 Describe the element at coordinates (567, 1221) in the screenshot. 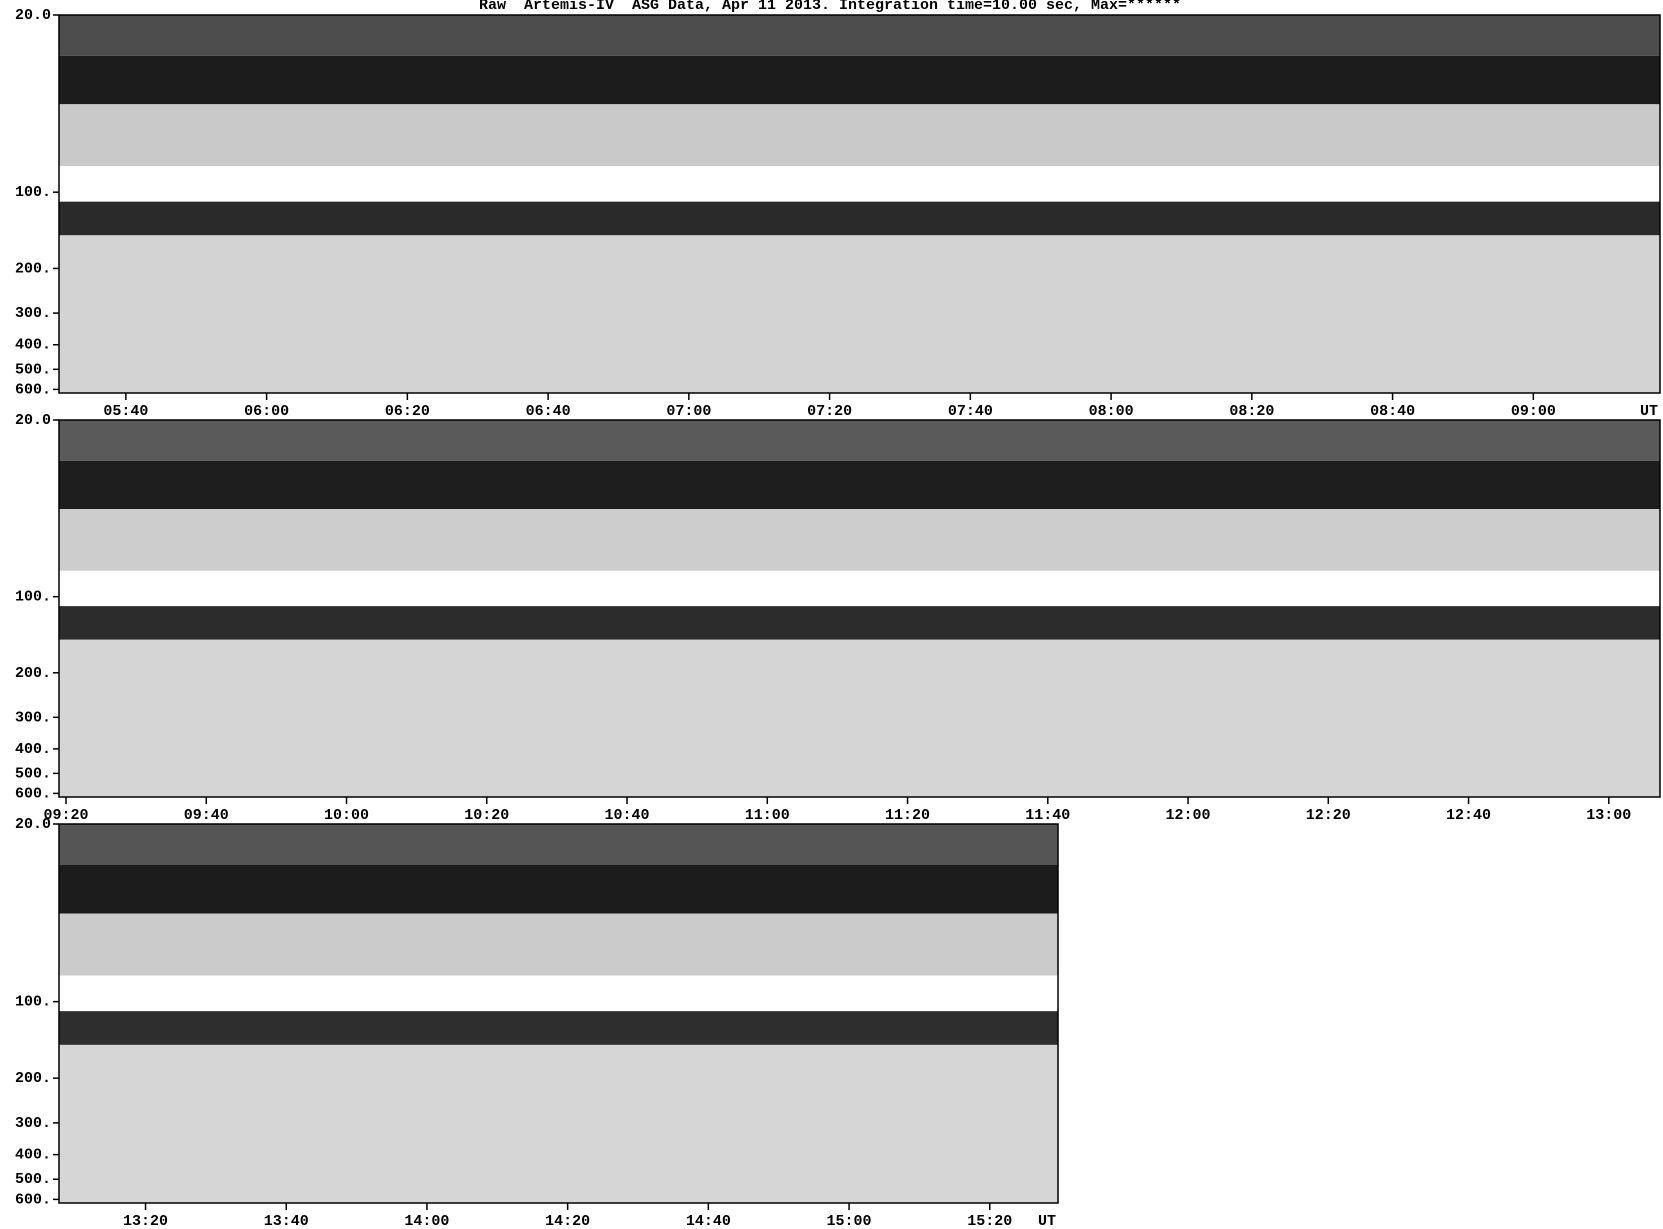

I see `x-tick-label: 14:20` at that location.